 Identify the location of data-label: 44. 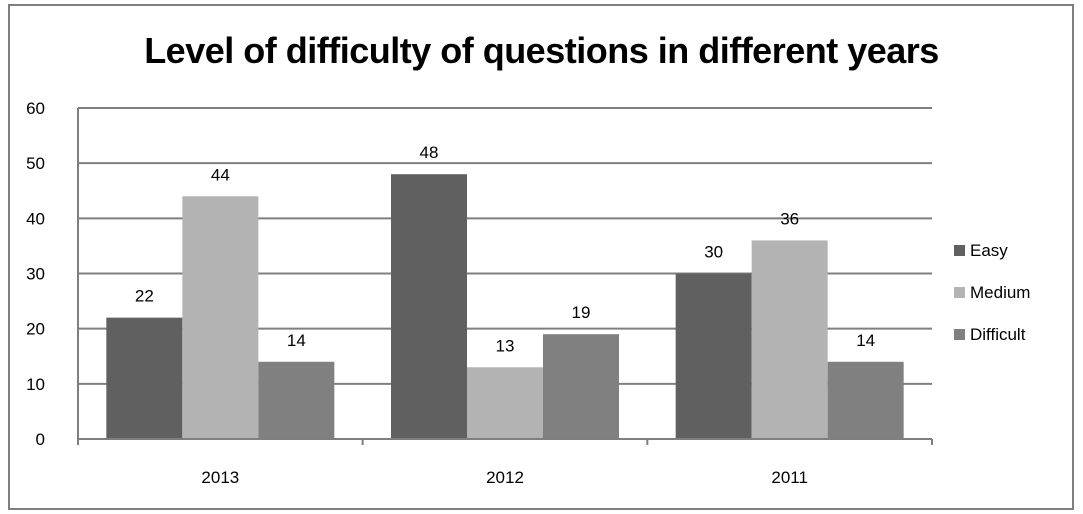
(220, 174).